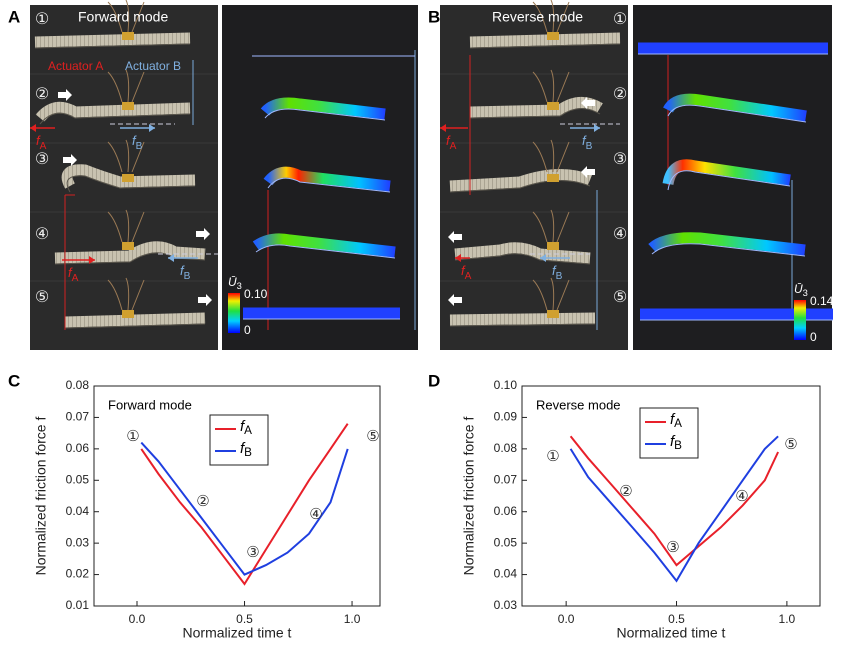 The width and height of the screenshot is (842, 652). I want to click on y-axis-title: Normalized friction force f, so click(469, 496).